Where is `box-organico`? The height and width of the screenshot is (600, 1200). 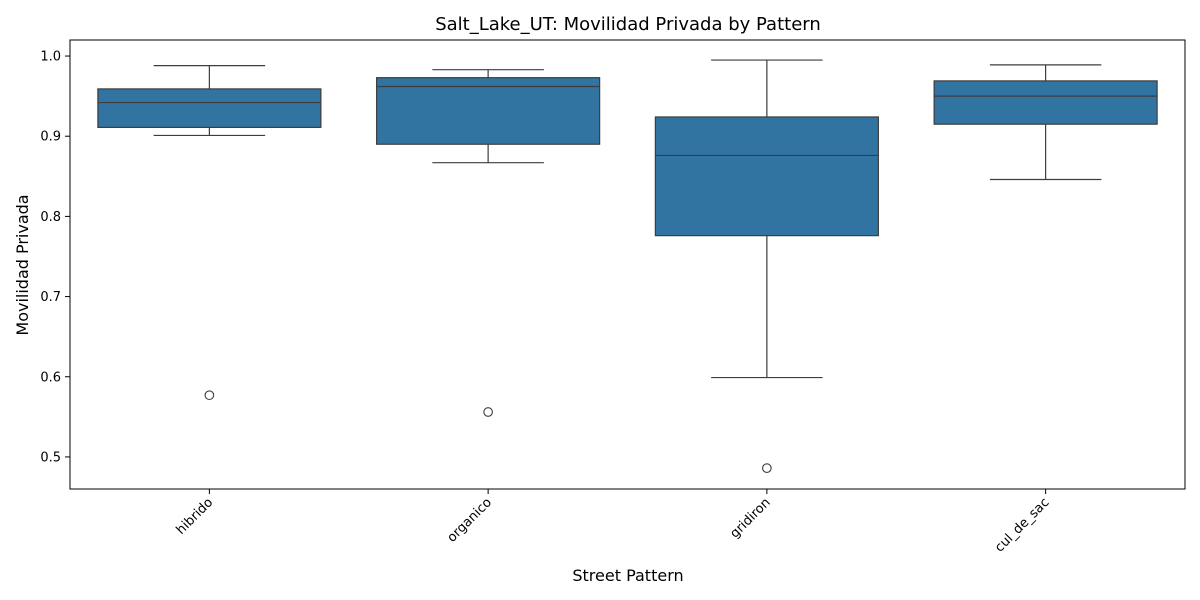
box-organico is located at coordinates (488, 111).